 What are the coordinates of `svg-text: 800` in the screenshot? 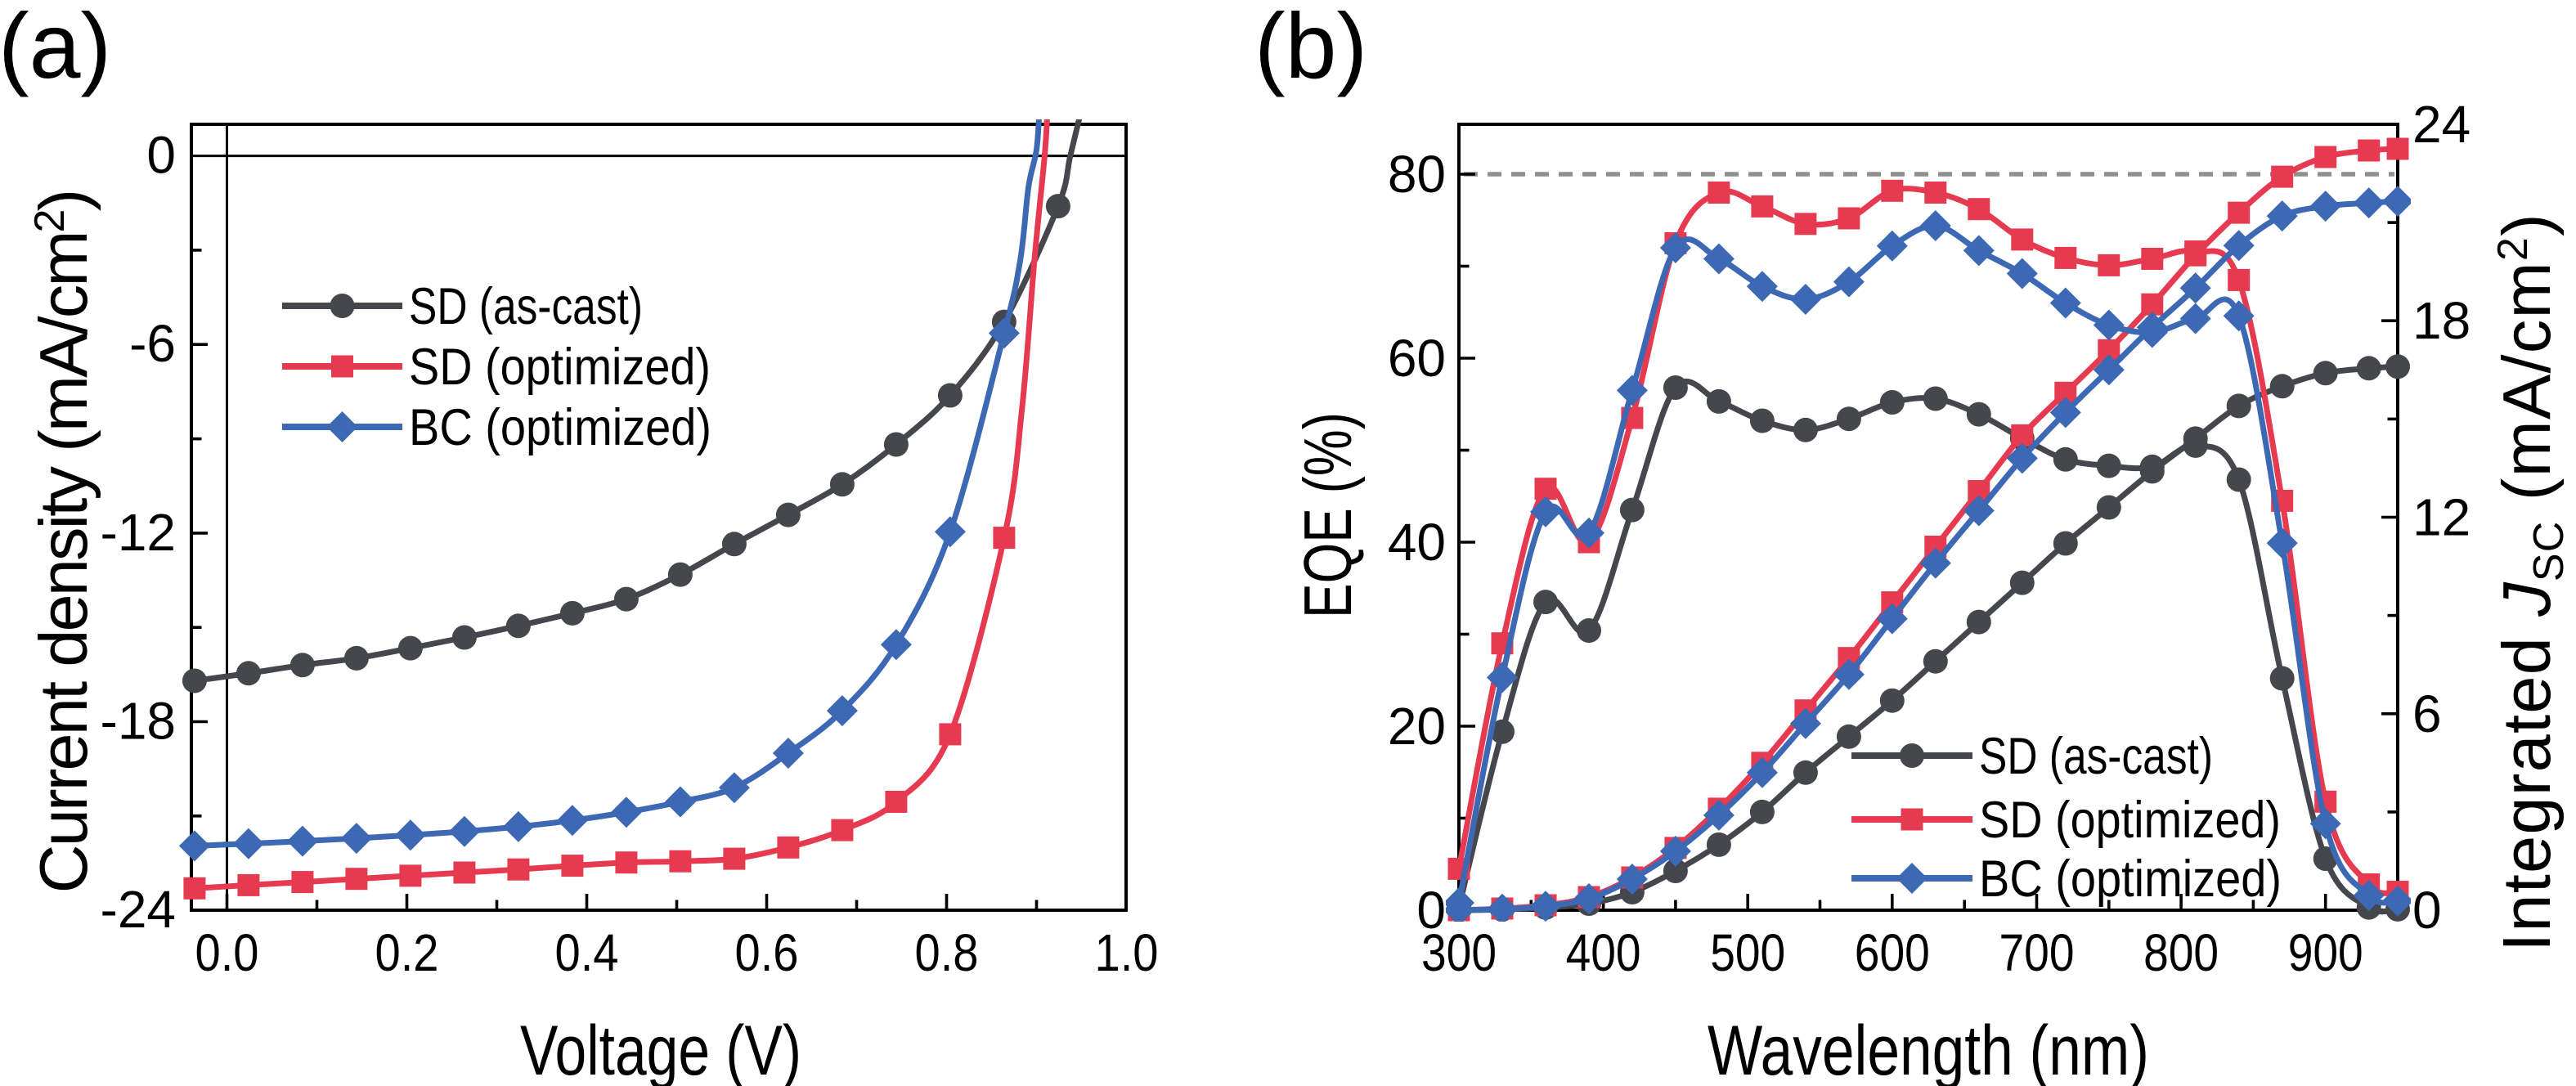 It's located at (2181, 952).